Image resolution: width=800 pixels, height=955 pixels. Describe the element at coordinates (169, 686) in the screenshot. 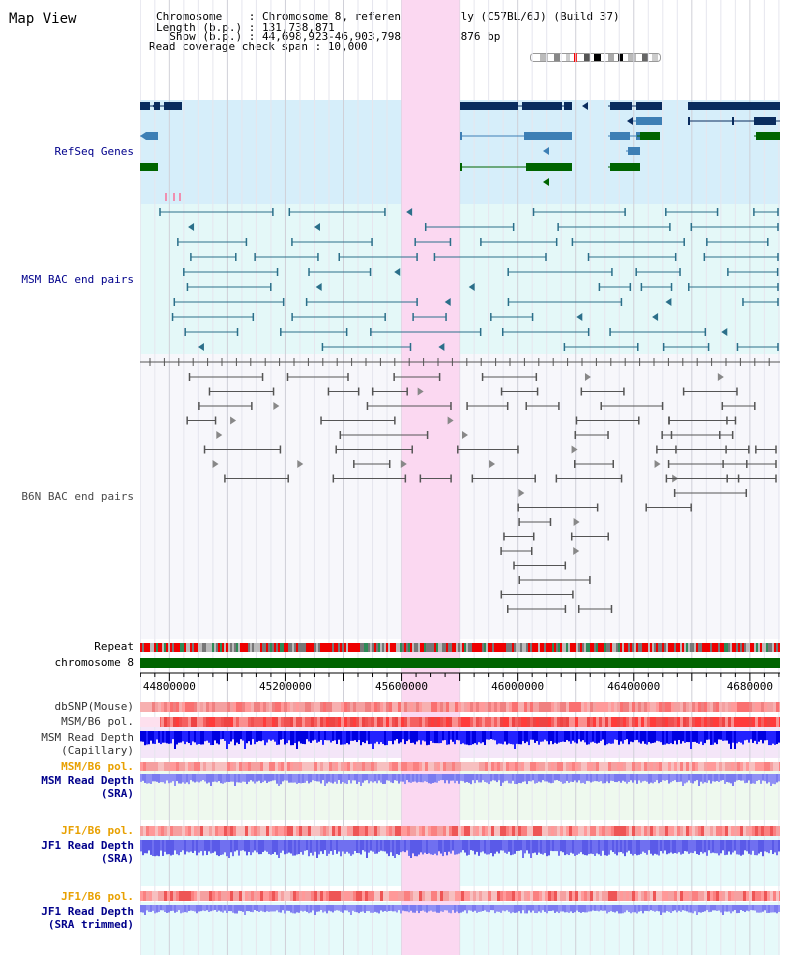

I see `axis-tick-label: 44800000` at that location.